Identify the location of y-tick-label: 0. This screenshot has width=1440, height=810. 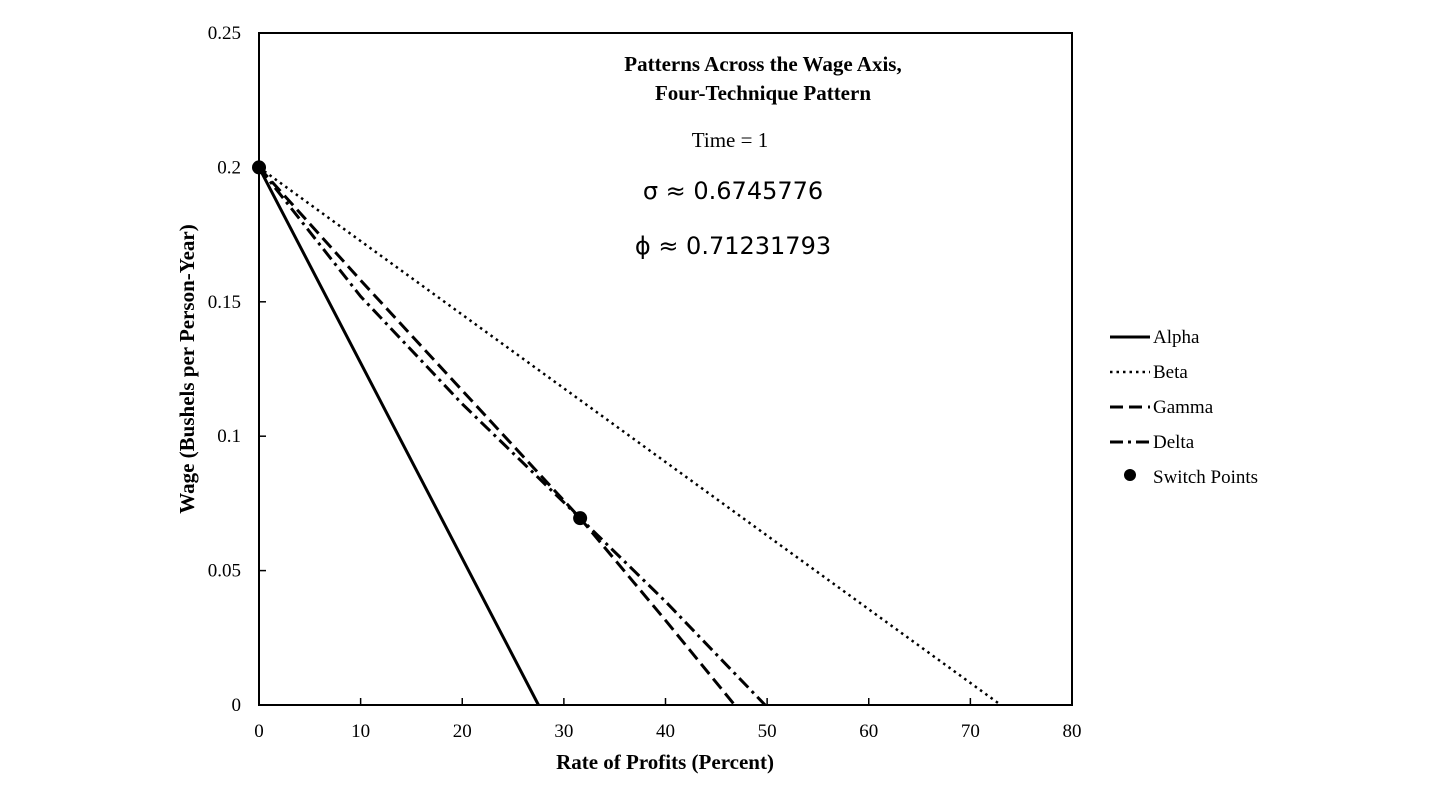
(237, 705).